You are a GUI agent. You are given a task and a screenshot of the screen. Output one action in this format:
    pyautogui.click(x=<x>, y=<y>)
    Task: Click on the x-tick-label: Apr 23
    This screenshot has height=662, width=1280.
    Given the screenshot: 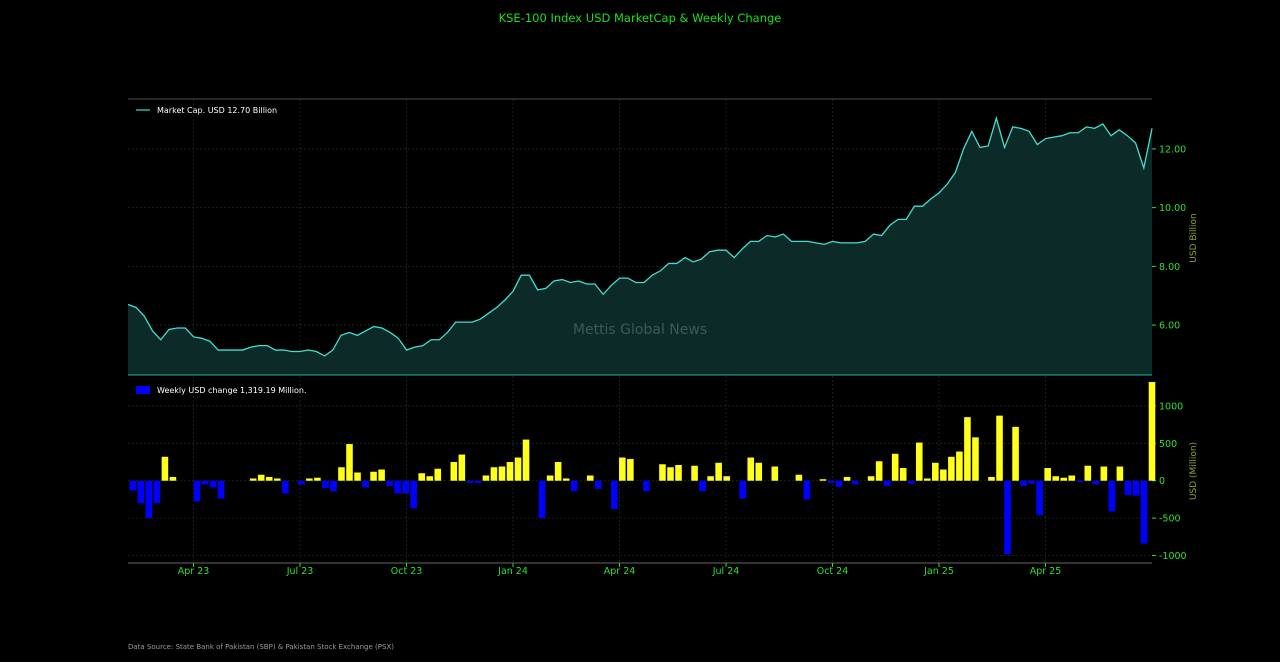 What is the action you would take?
    pyautogui.click(x=194, y=571)
    